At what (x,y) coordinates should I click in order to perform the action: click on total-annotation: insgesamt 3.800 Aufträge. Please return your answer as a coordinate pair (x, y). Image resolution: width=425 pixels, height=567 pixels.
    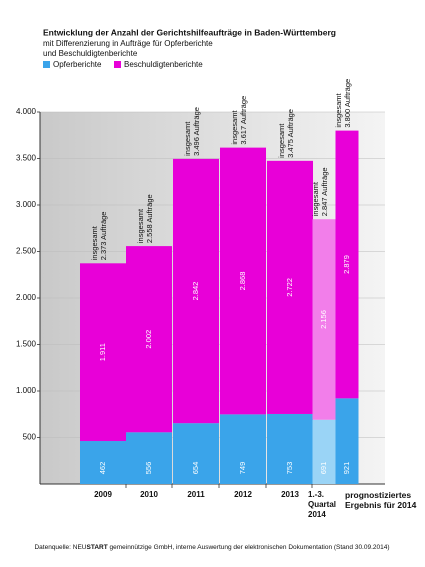
    Looking at the image, I should click on (343, 103).